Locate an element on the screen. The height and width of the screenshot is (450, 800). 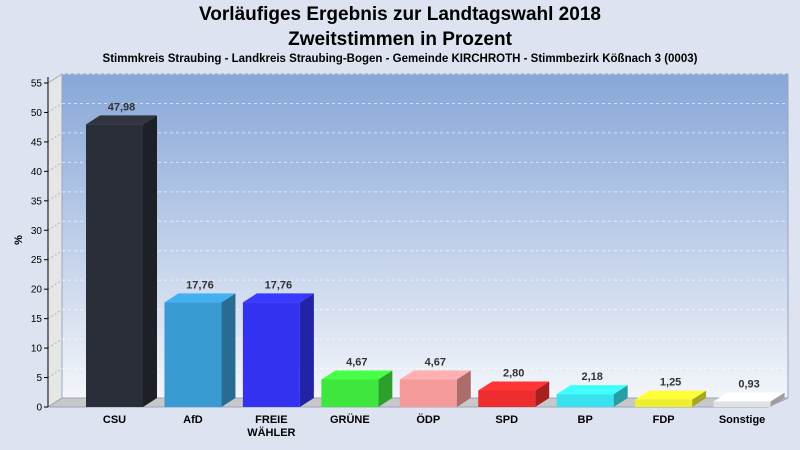
x-tick-label: ÖDP is located at coordinates (428, 419).